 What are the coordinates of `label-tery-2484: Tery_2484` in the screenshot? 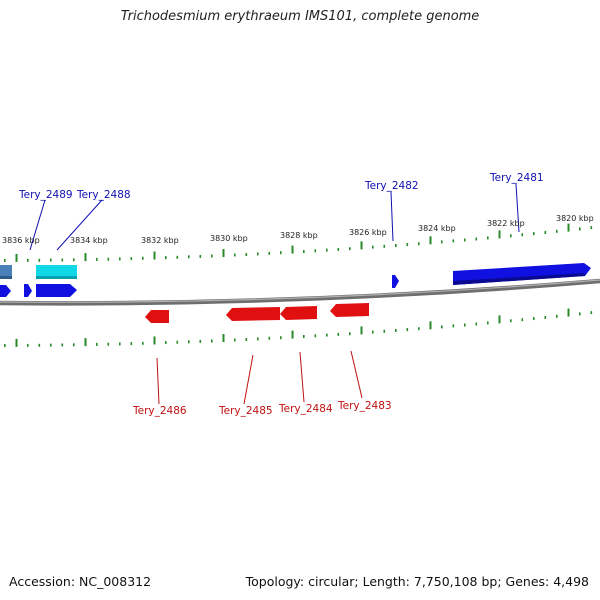 It's located at (305, 409).